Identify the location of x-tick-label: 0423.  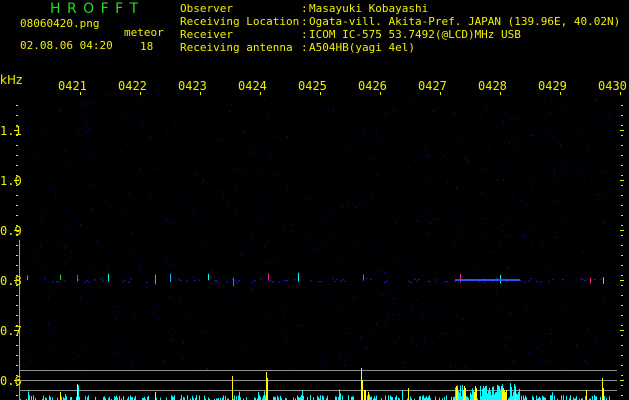
(192, 86).